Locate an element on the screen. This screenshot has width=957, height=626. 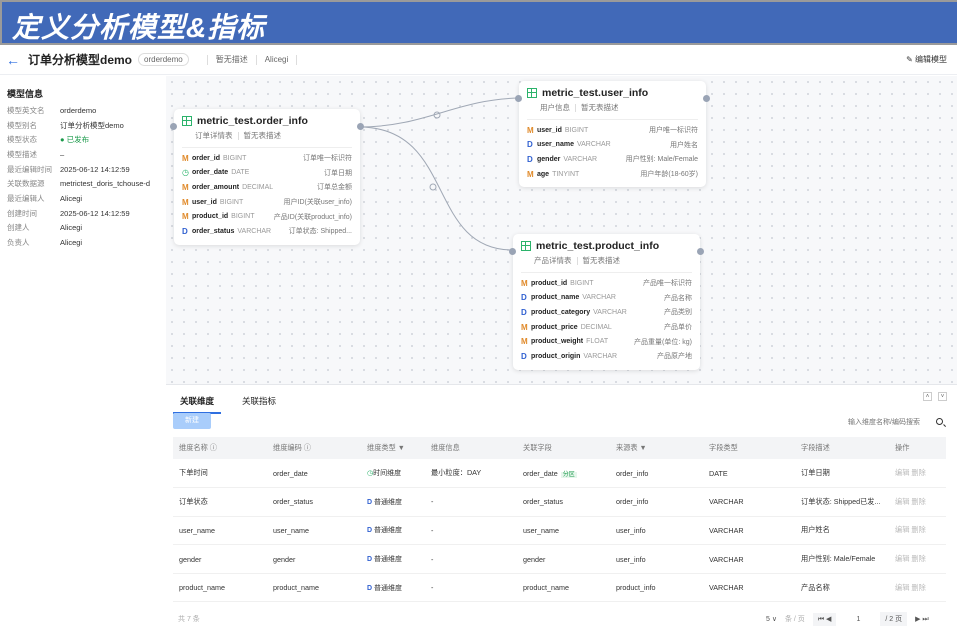
edit-model-button: ✎ 编辑模型 is located at coordinates (926, 59).